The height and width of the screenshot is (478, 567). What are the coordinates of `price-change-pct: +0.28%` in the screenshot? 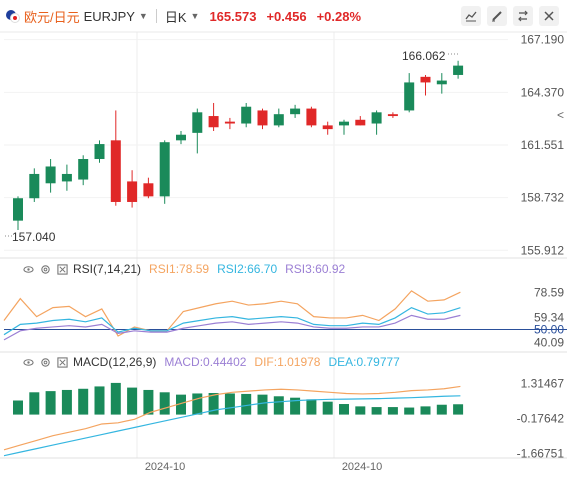 It's located at (339, 16).